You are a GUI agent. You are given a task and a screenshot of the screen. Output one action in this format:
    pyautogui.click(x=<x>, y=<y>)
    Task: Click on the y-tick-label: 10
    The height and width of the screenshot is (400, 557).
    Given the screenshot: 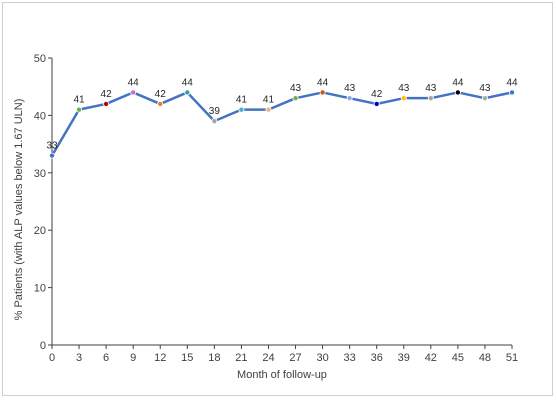 What is the action you would take?
    pyautogui.click(x=40, y=289)
    